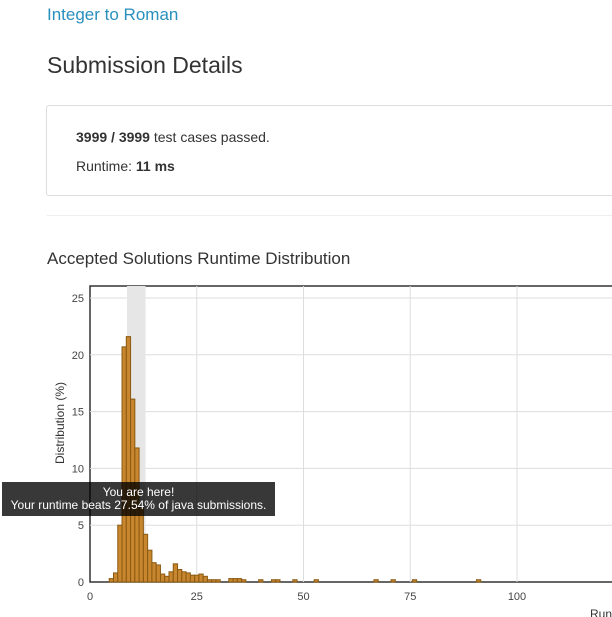  What do you see at coordinates (81, 526) in the screenshot?
I see `y-tick-label: 5` at bounding box center [81, 526].